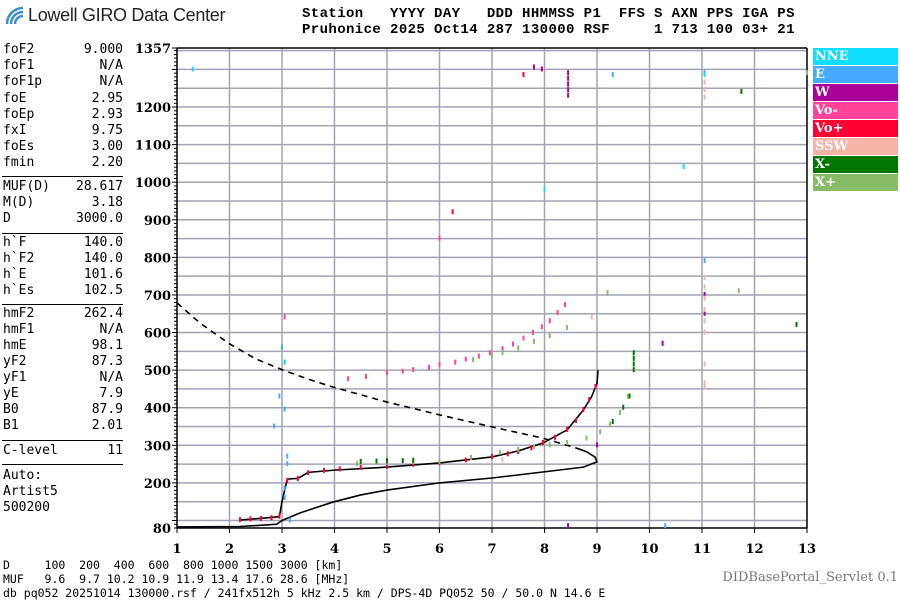  What do you see at coordinates (103, 313) in the screenshot?
I see `param-value: 262.4` at bounding box center [103, 313].